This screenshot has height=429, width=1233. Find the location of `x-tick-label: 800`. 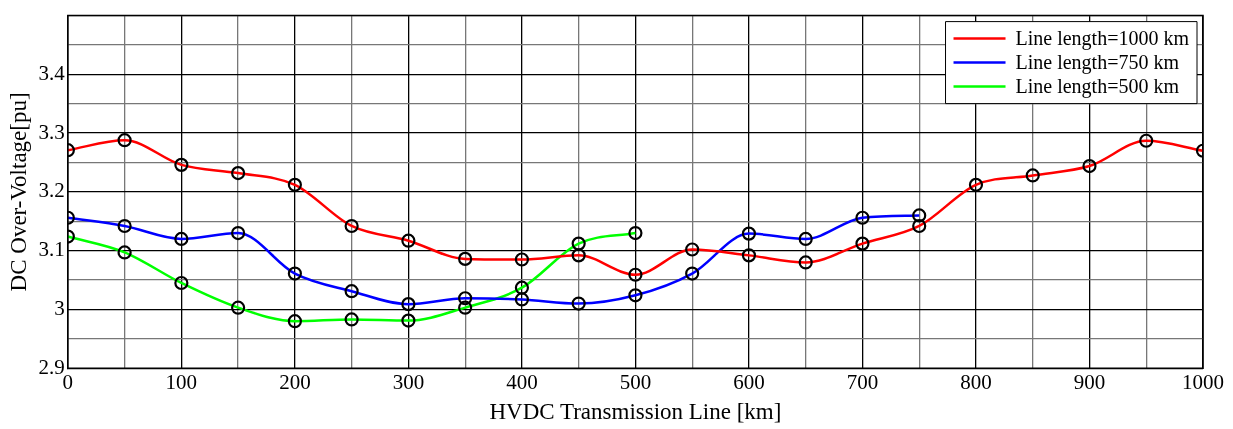

x-tick-label: 800 is located at coordinates (976, 382).